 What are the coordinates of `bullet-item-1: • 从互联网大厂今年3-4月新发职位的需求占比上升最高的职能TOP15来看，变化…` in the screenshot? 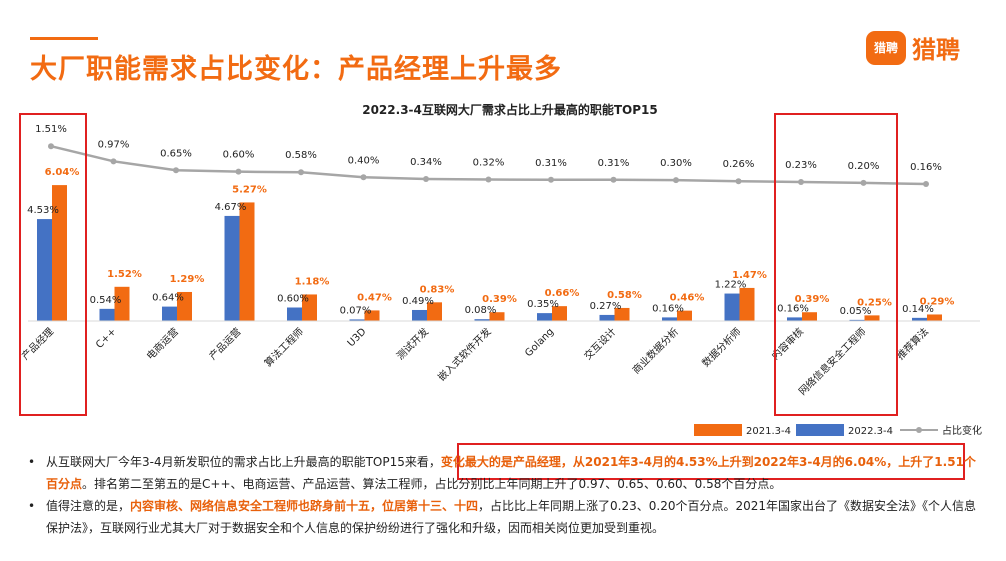 It's located at (503, 473).